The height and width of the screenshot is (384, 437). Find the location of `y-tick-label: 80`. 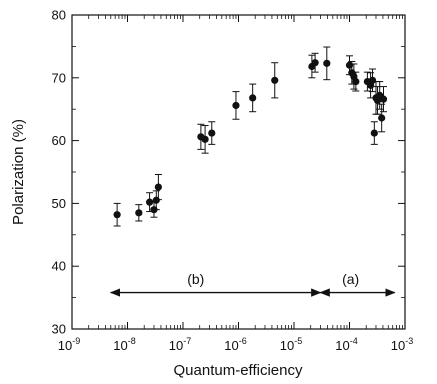

y-tick-label: 80 is located at coordinates (59, 15).